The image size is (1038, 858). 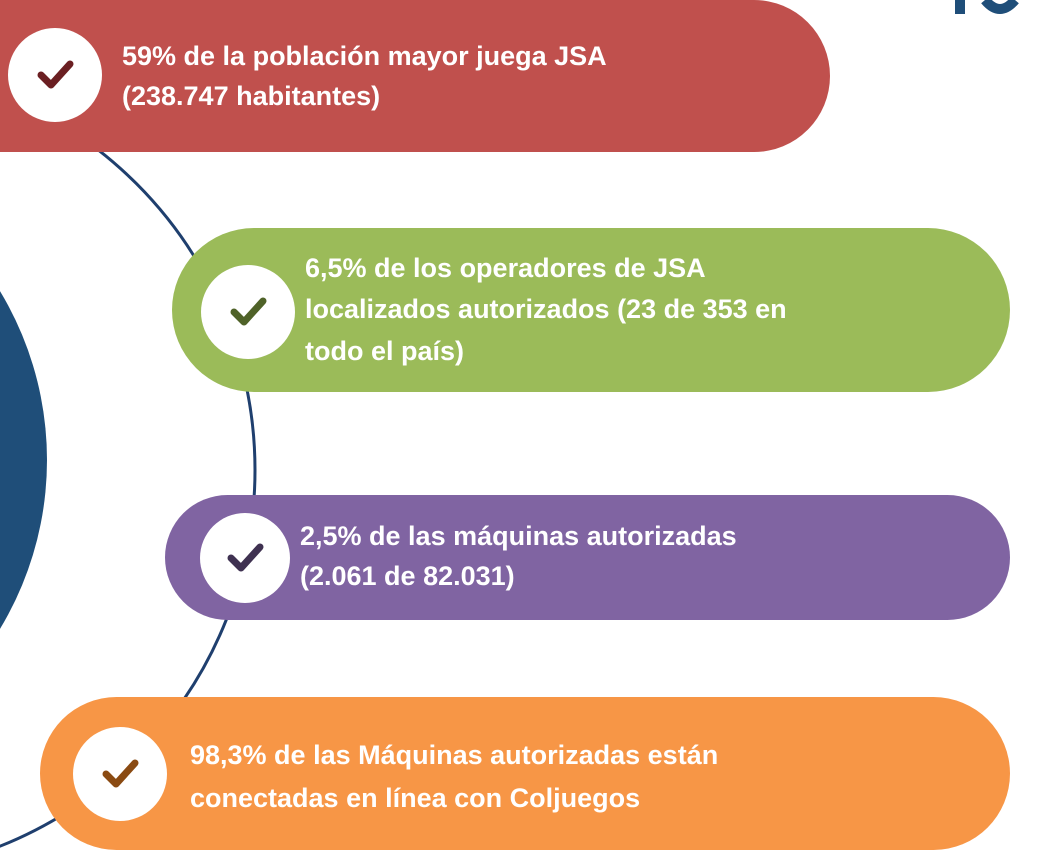 I want to click on item-text: todo el país), so click(x=384, y=351).